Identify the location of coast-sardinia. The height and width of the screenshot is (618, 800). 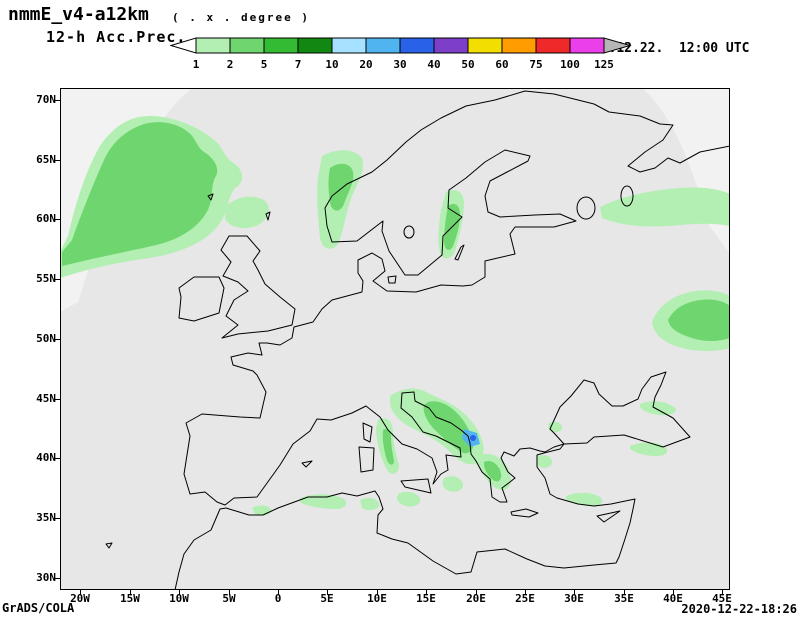
(366, 459).